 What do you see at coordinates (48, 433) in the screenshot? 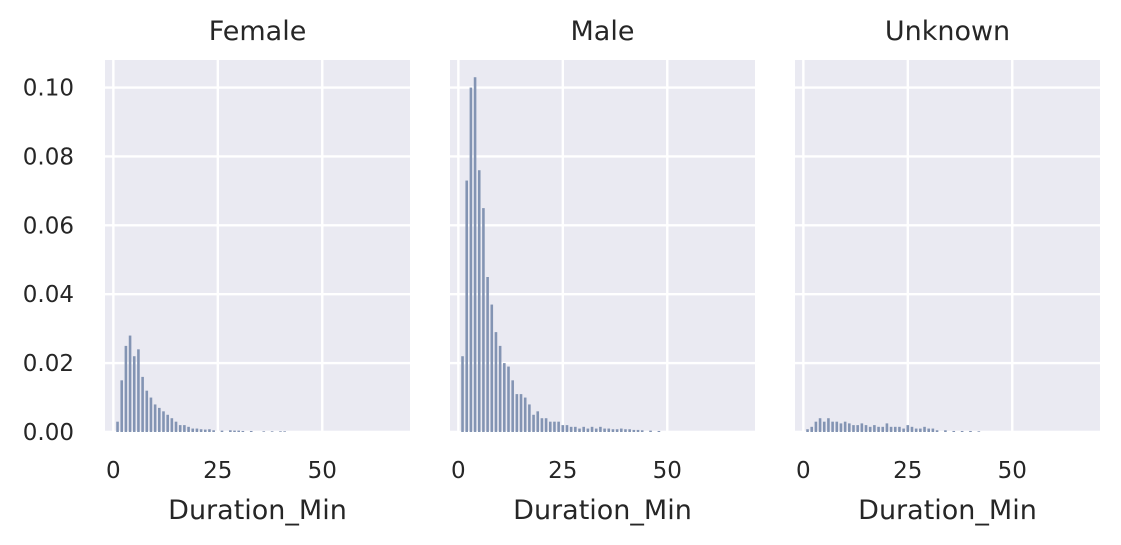
I see `y-tick-label: 0.00` at bounding box center [48, 433].